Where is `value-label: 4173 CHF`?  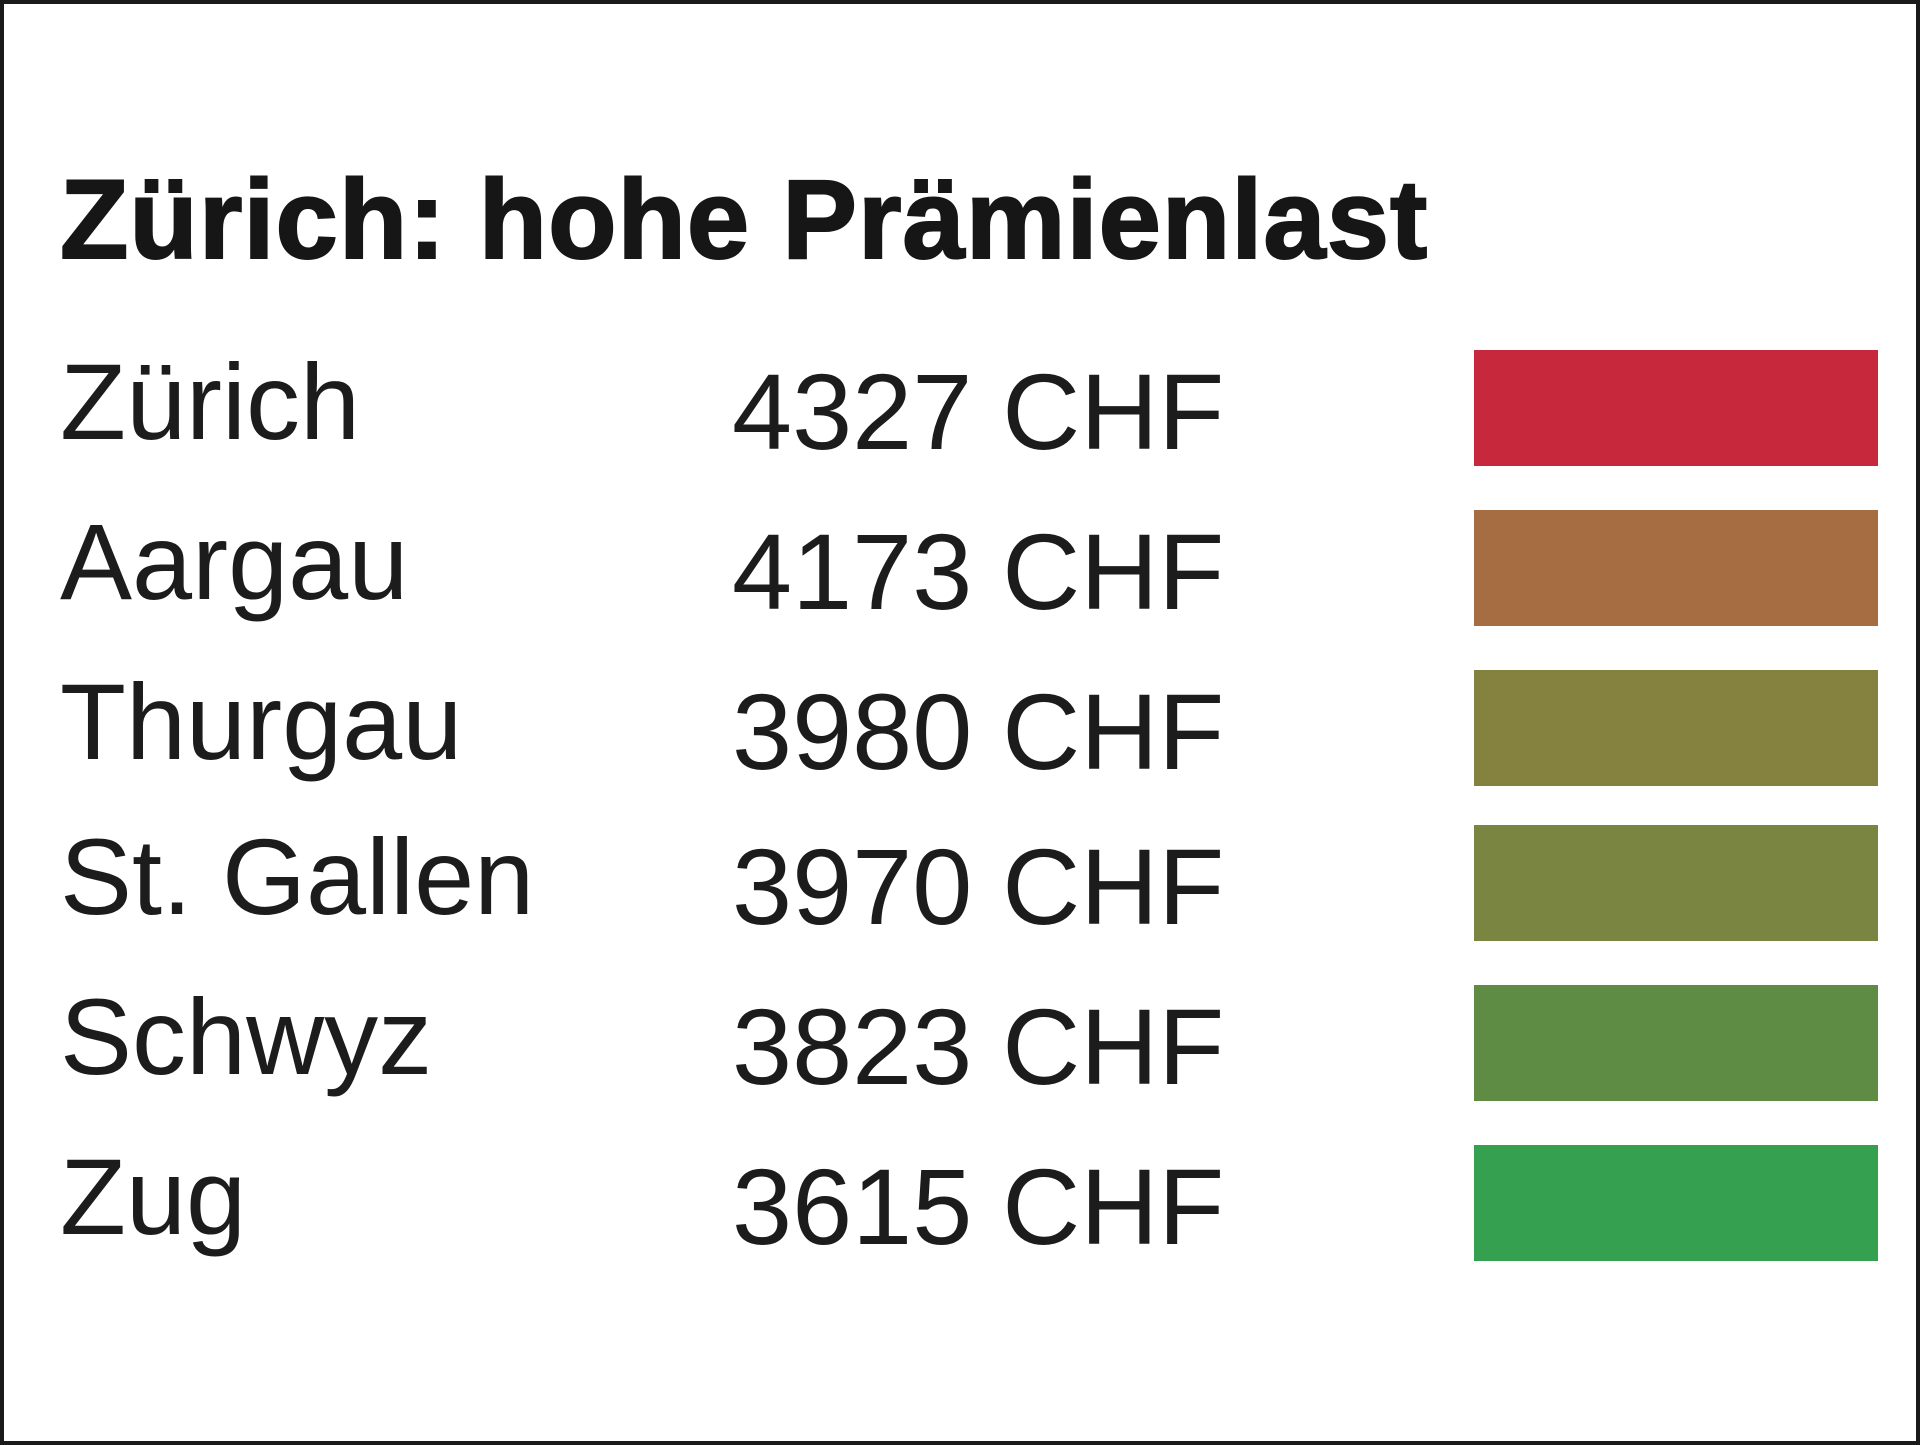 value-label: 4173 CHF is located at coordinates (978, 571).